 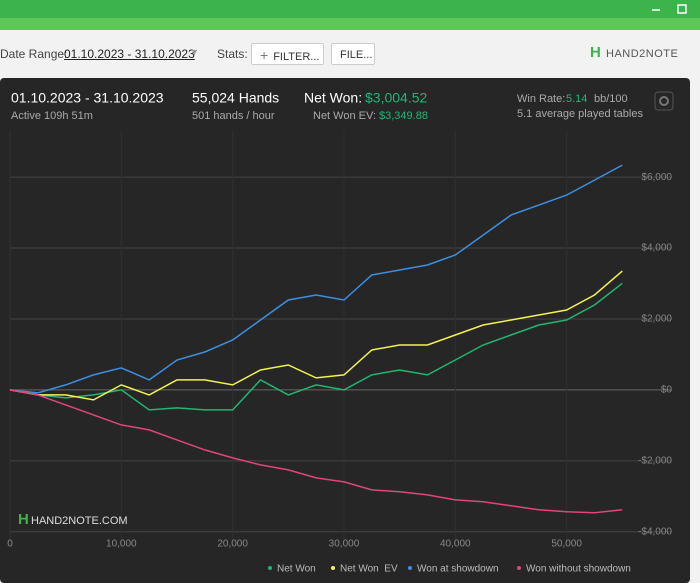 I want to click on logo: HAND2NOTE, so click(x=642, y=54).